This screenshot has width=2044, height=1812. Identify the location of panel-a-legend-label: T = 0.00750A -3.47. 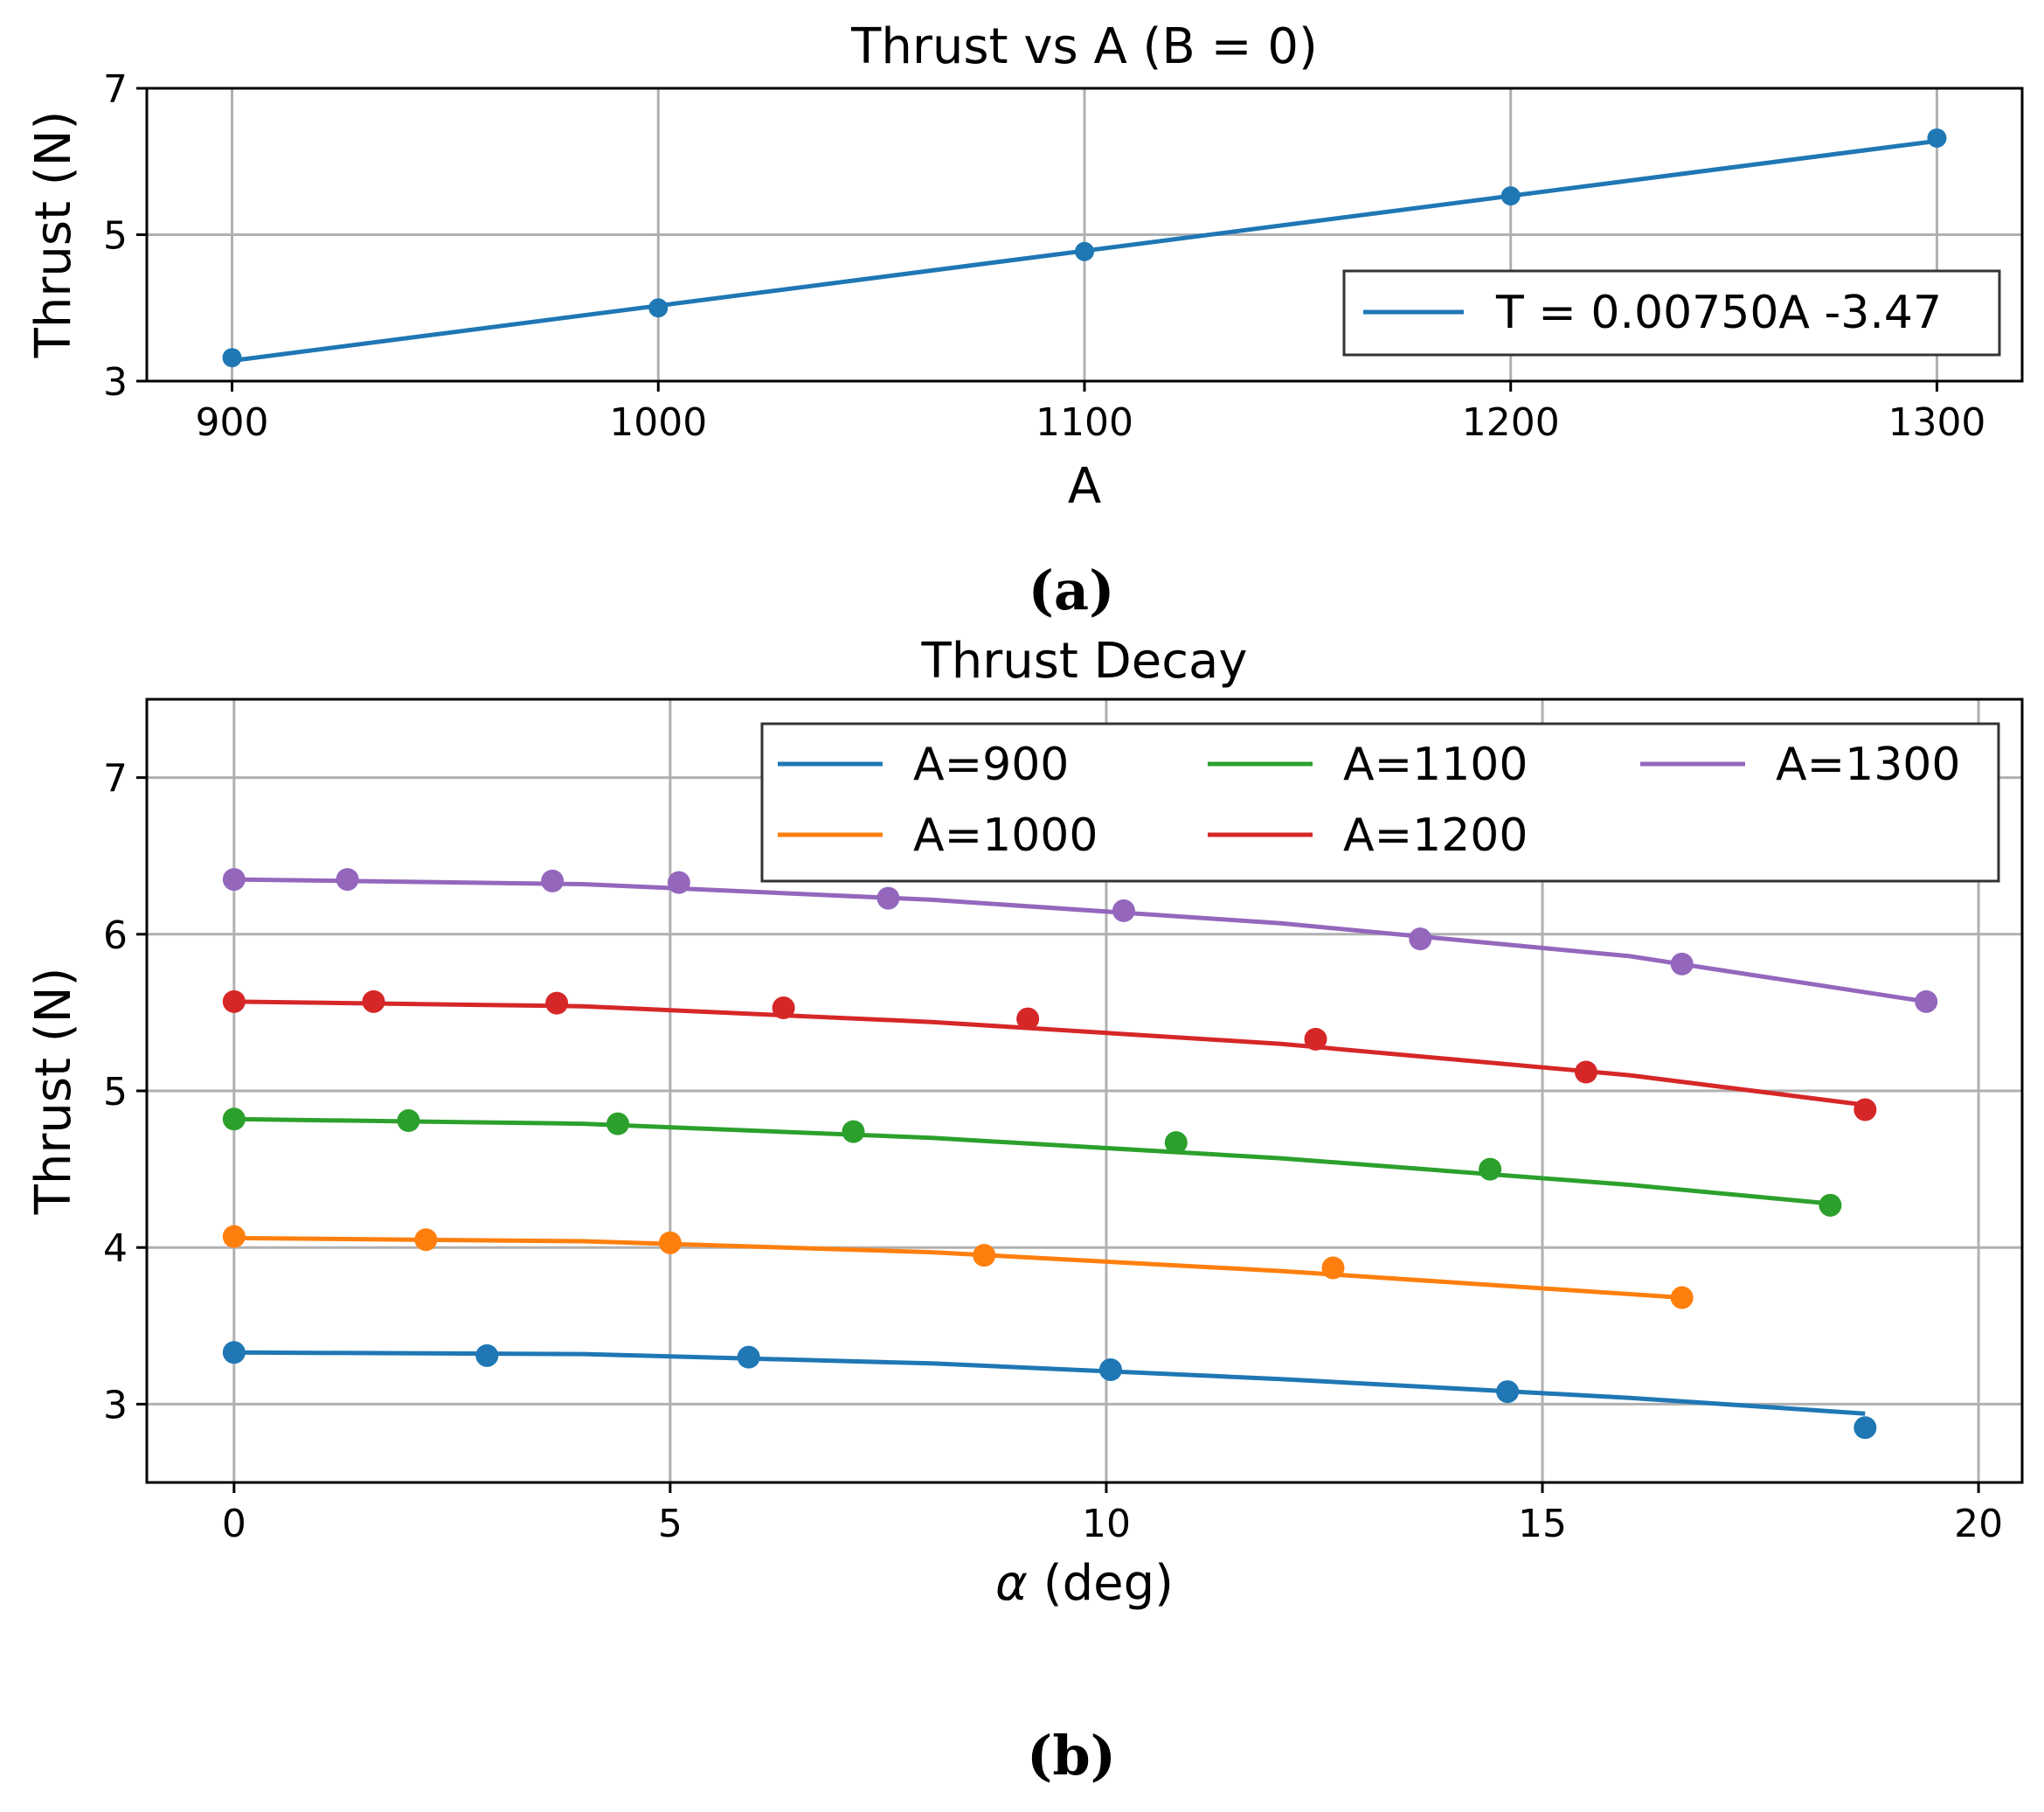
(1718, 313).